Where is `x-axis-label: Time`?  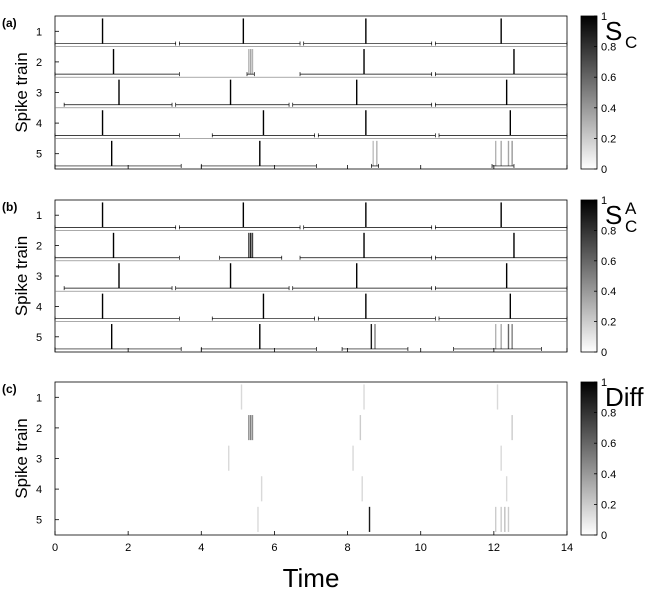 x-axis-label: Time is located at coordinates (311, 578).